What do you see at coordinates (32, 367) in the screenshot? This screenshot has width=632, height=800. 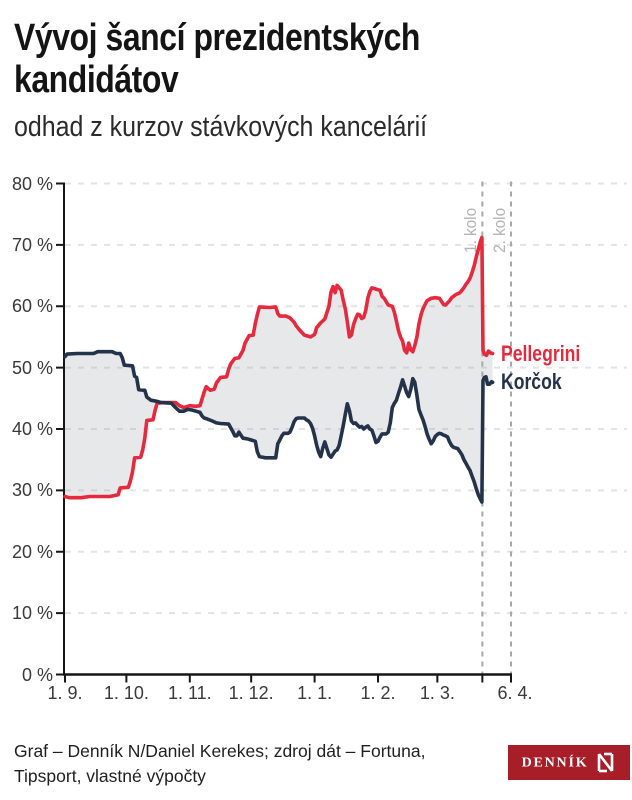 I see `y-tick-label-50: 50 %` at bounding box center [32, 367].